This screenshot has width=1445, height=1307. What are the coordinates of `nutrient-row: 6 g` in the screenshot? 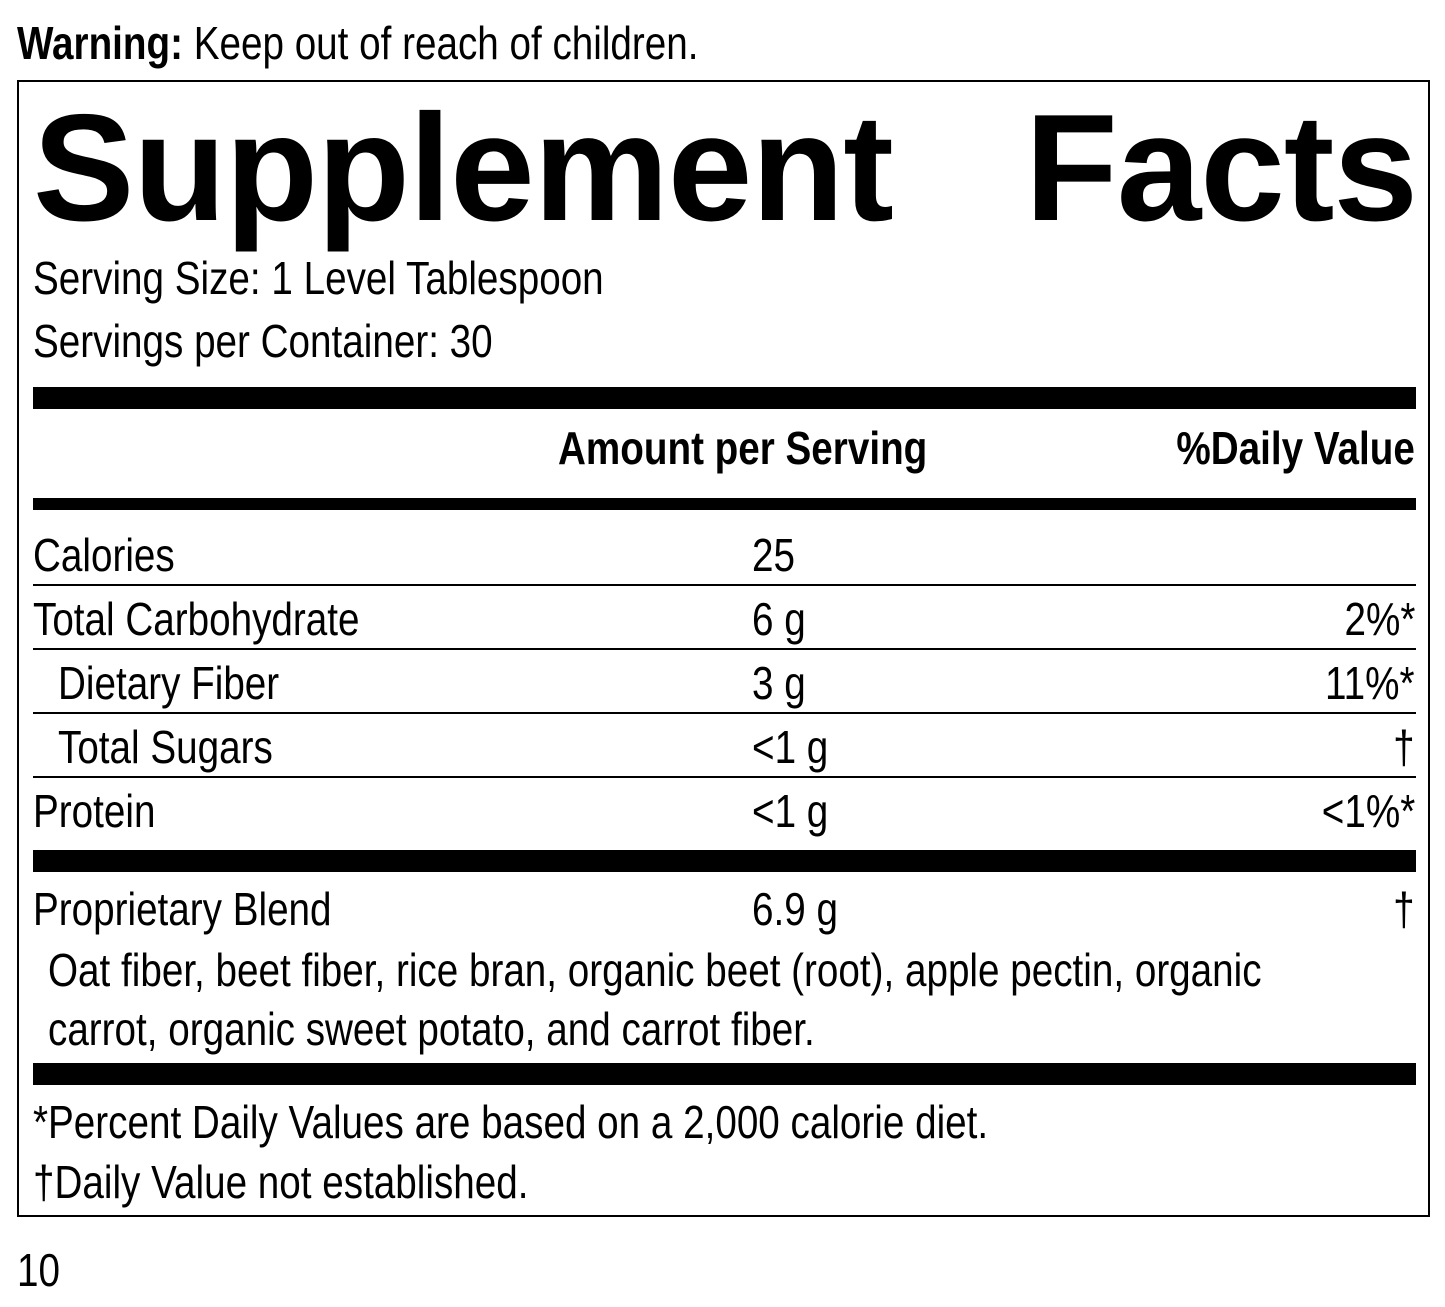 It's located at (784, 619).